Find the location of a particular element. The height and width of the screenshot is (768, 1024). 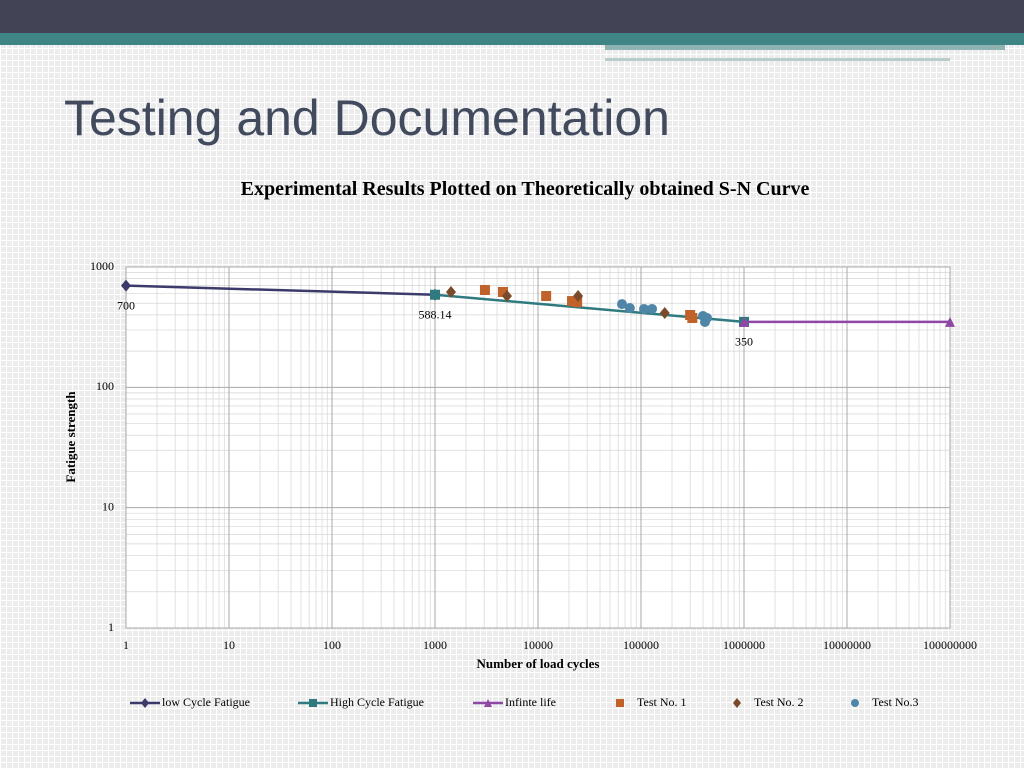

x-tick-label: 100000000 is located at coordinates (950, 645).